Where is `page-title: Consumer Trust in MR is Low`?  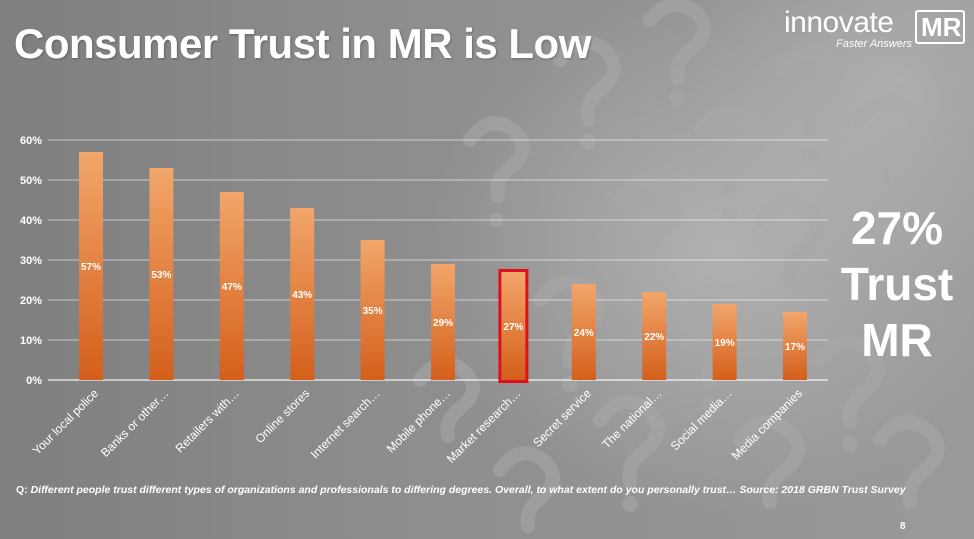 page-title: Consumer Trust in MR is Low is located at coordinates (302, 43).